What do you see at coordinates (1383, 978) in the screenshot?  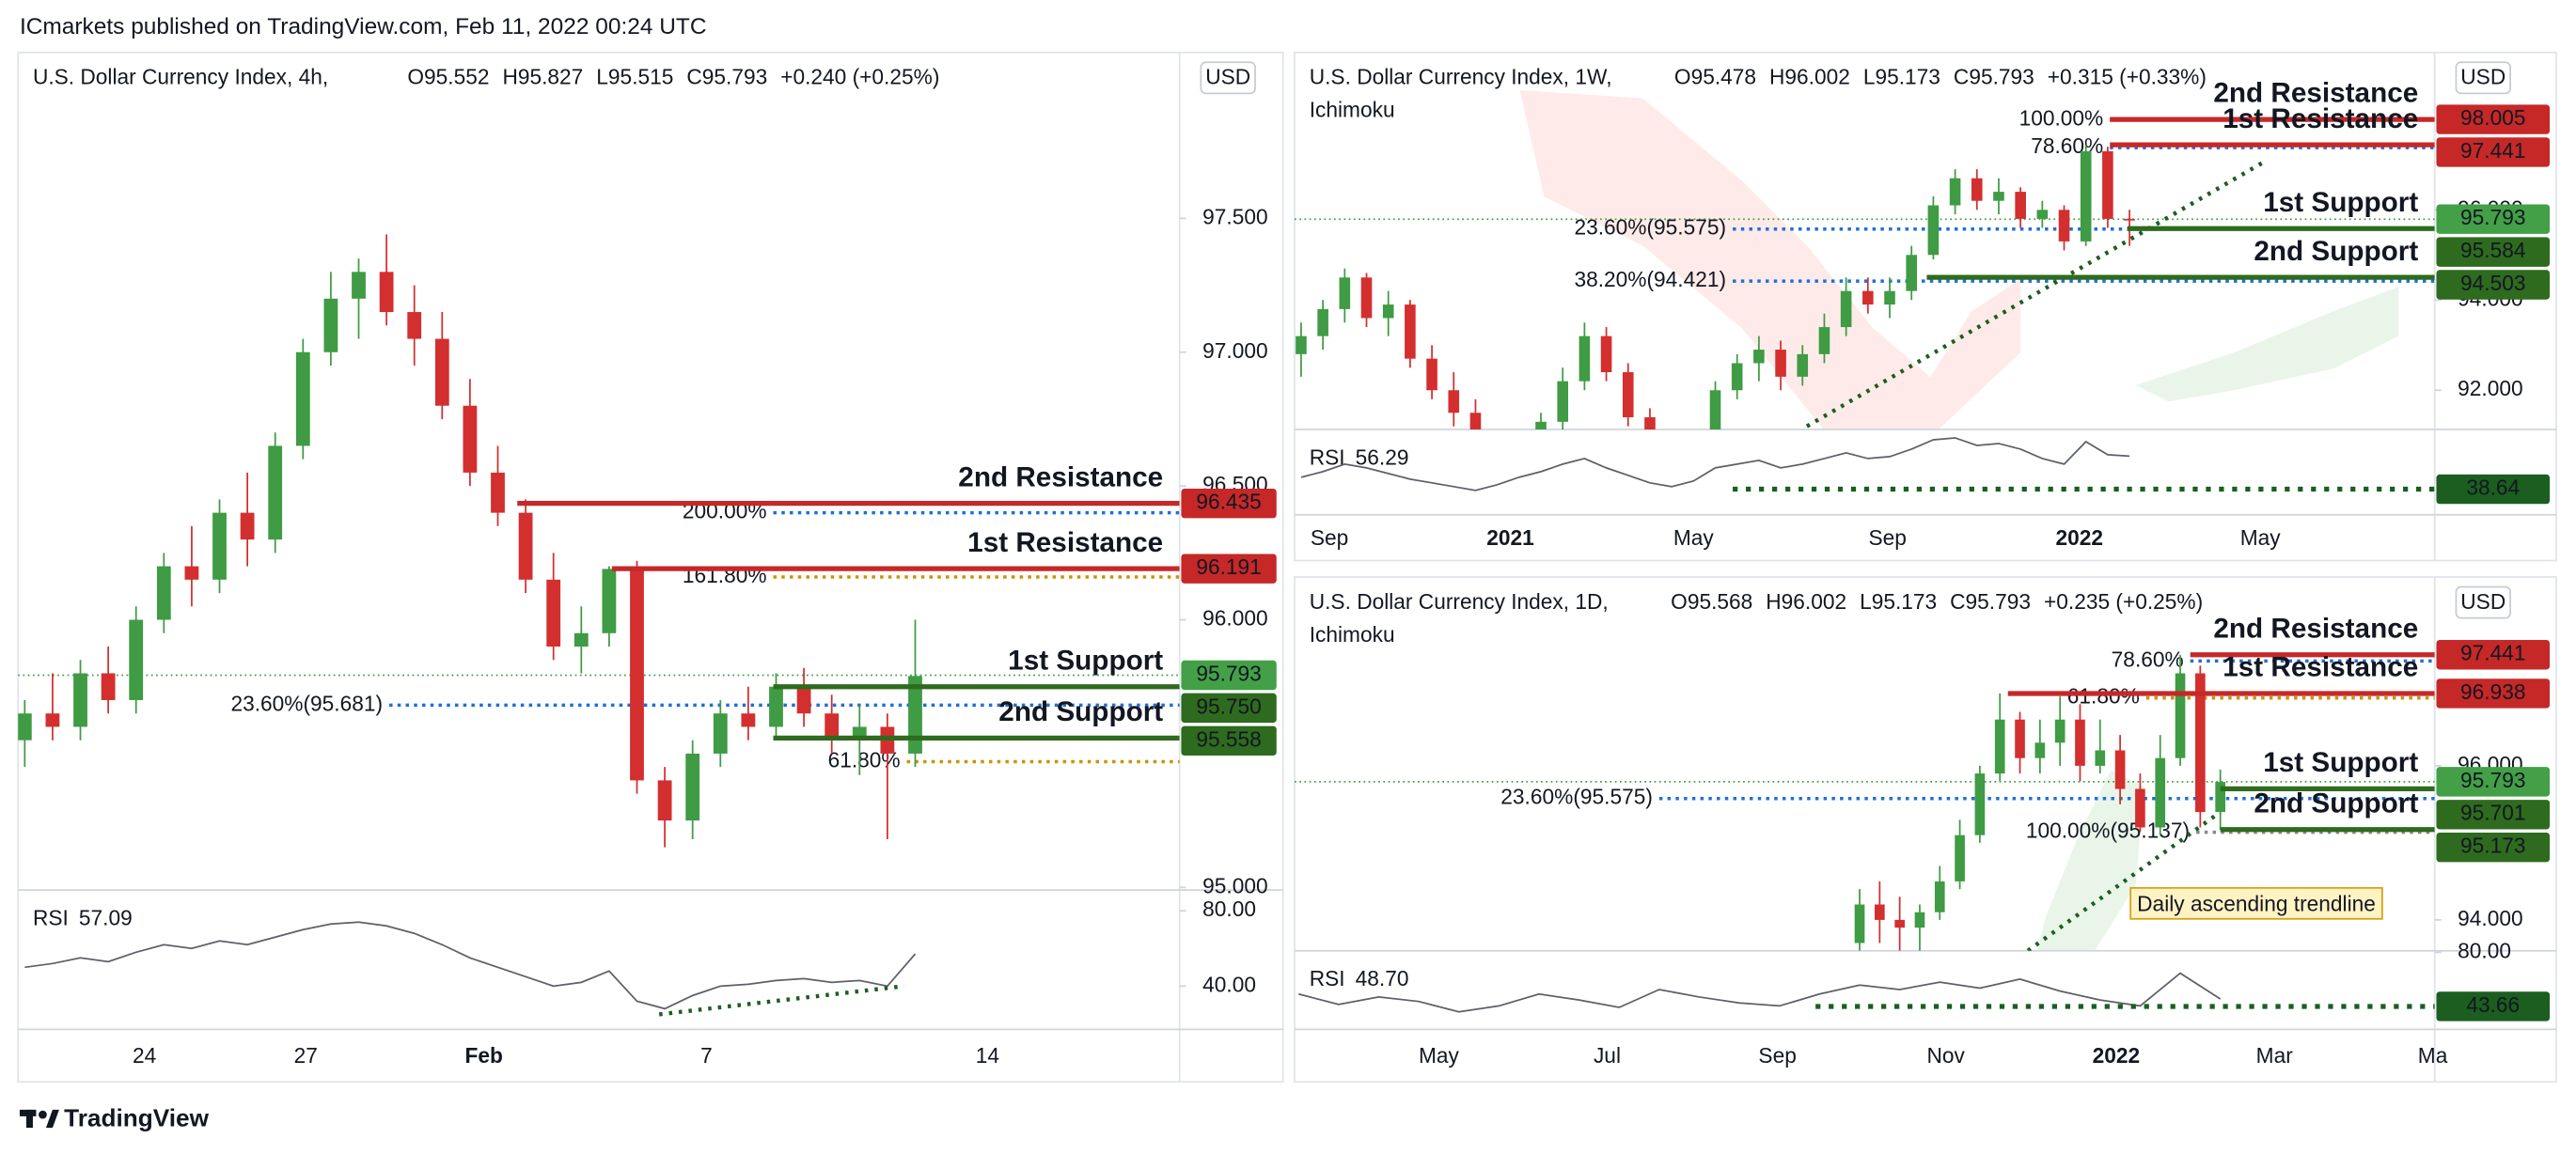 I see `rsi-current: 48.70` at bounding box center [1383, 978].